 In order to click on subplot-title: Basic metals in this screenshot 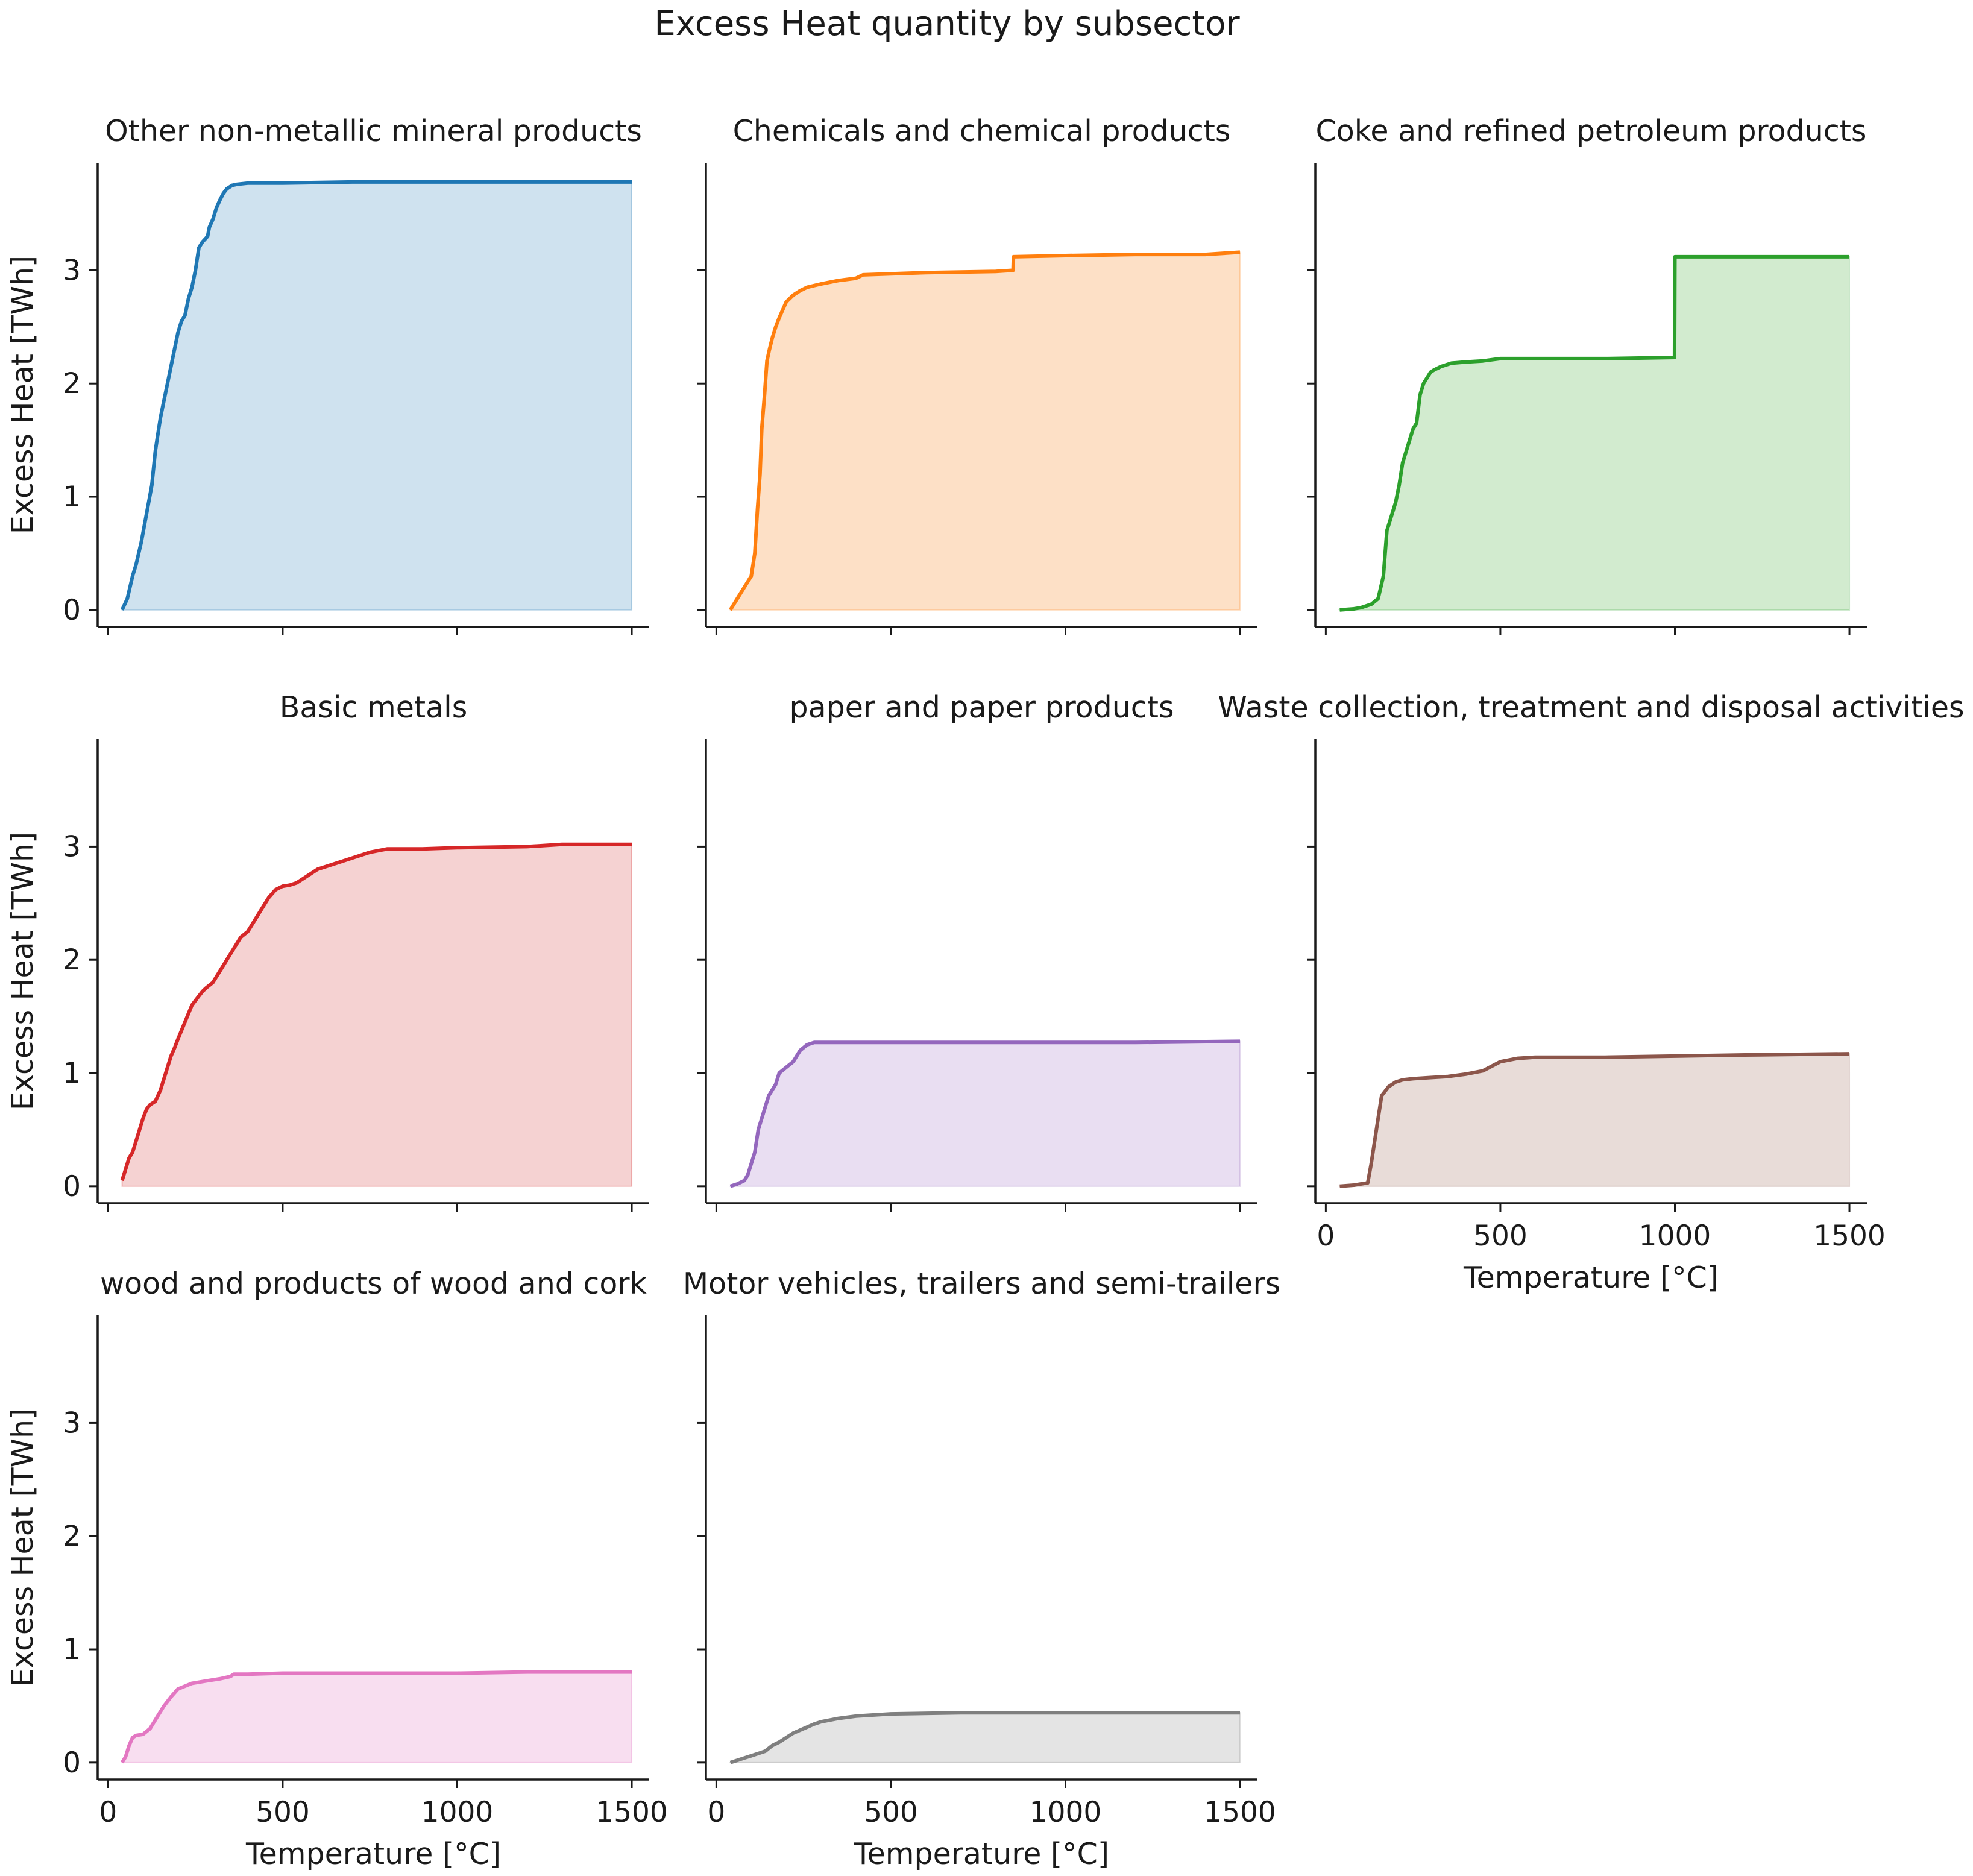, I will do `click(374, 707)`.